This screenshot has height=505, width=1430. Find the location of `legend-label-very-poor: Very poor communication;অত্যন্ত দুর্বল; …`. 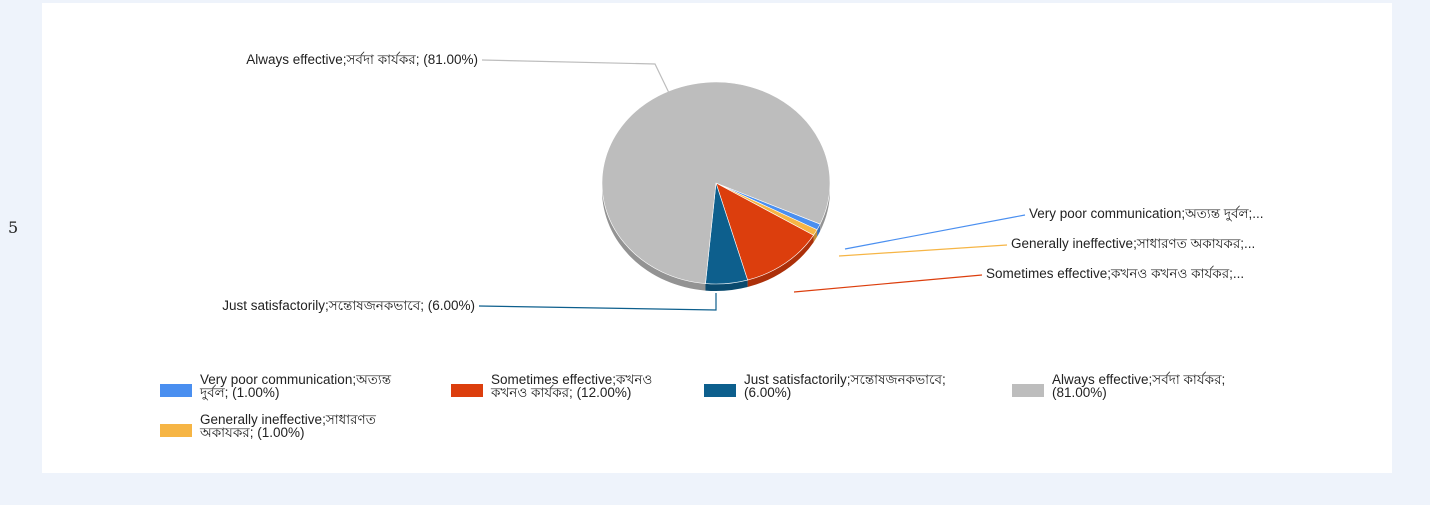

legend-label-very-poor: Very poor communication;অত্যন্ত দুর্বল; … is located at coordinates (320, 386).